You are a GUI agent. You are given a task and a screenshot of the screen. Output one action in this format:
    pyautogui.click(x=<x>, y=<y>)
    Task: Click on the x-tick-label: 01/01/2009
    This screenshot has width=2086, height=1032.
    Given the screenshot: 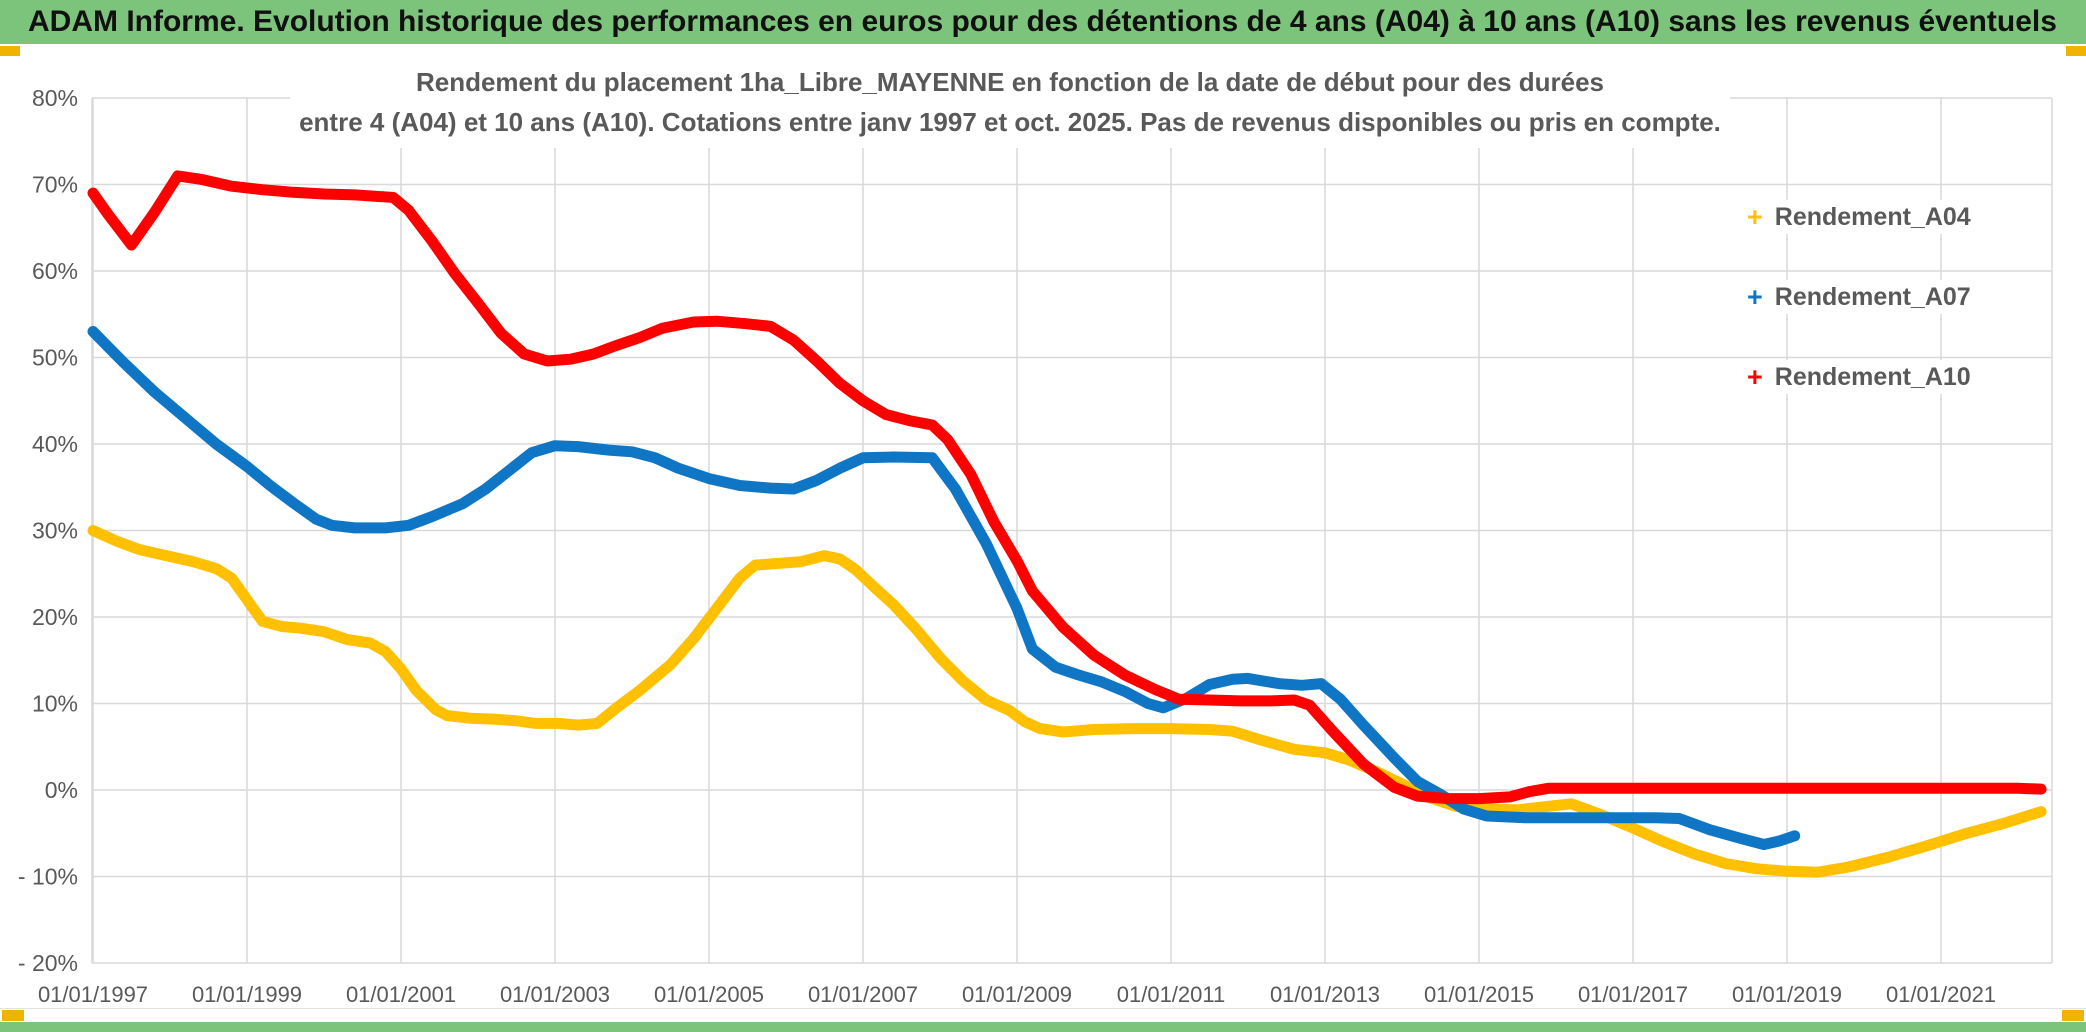 What is the action you would take?
    pyautogui.click(x=1017, y=994)
    